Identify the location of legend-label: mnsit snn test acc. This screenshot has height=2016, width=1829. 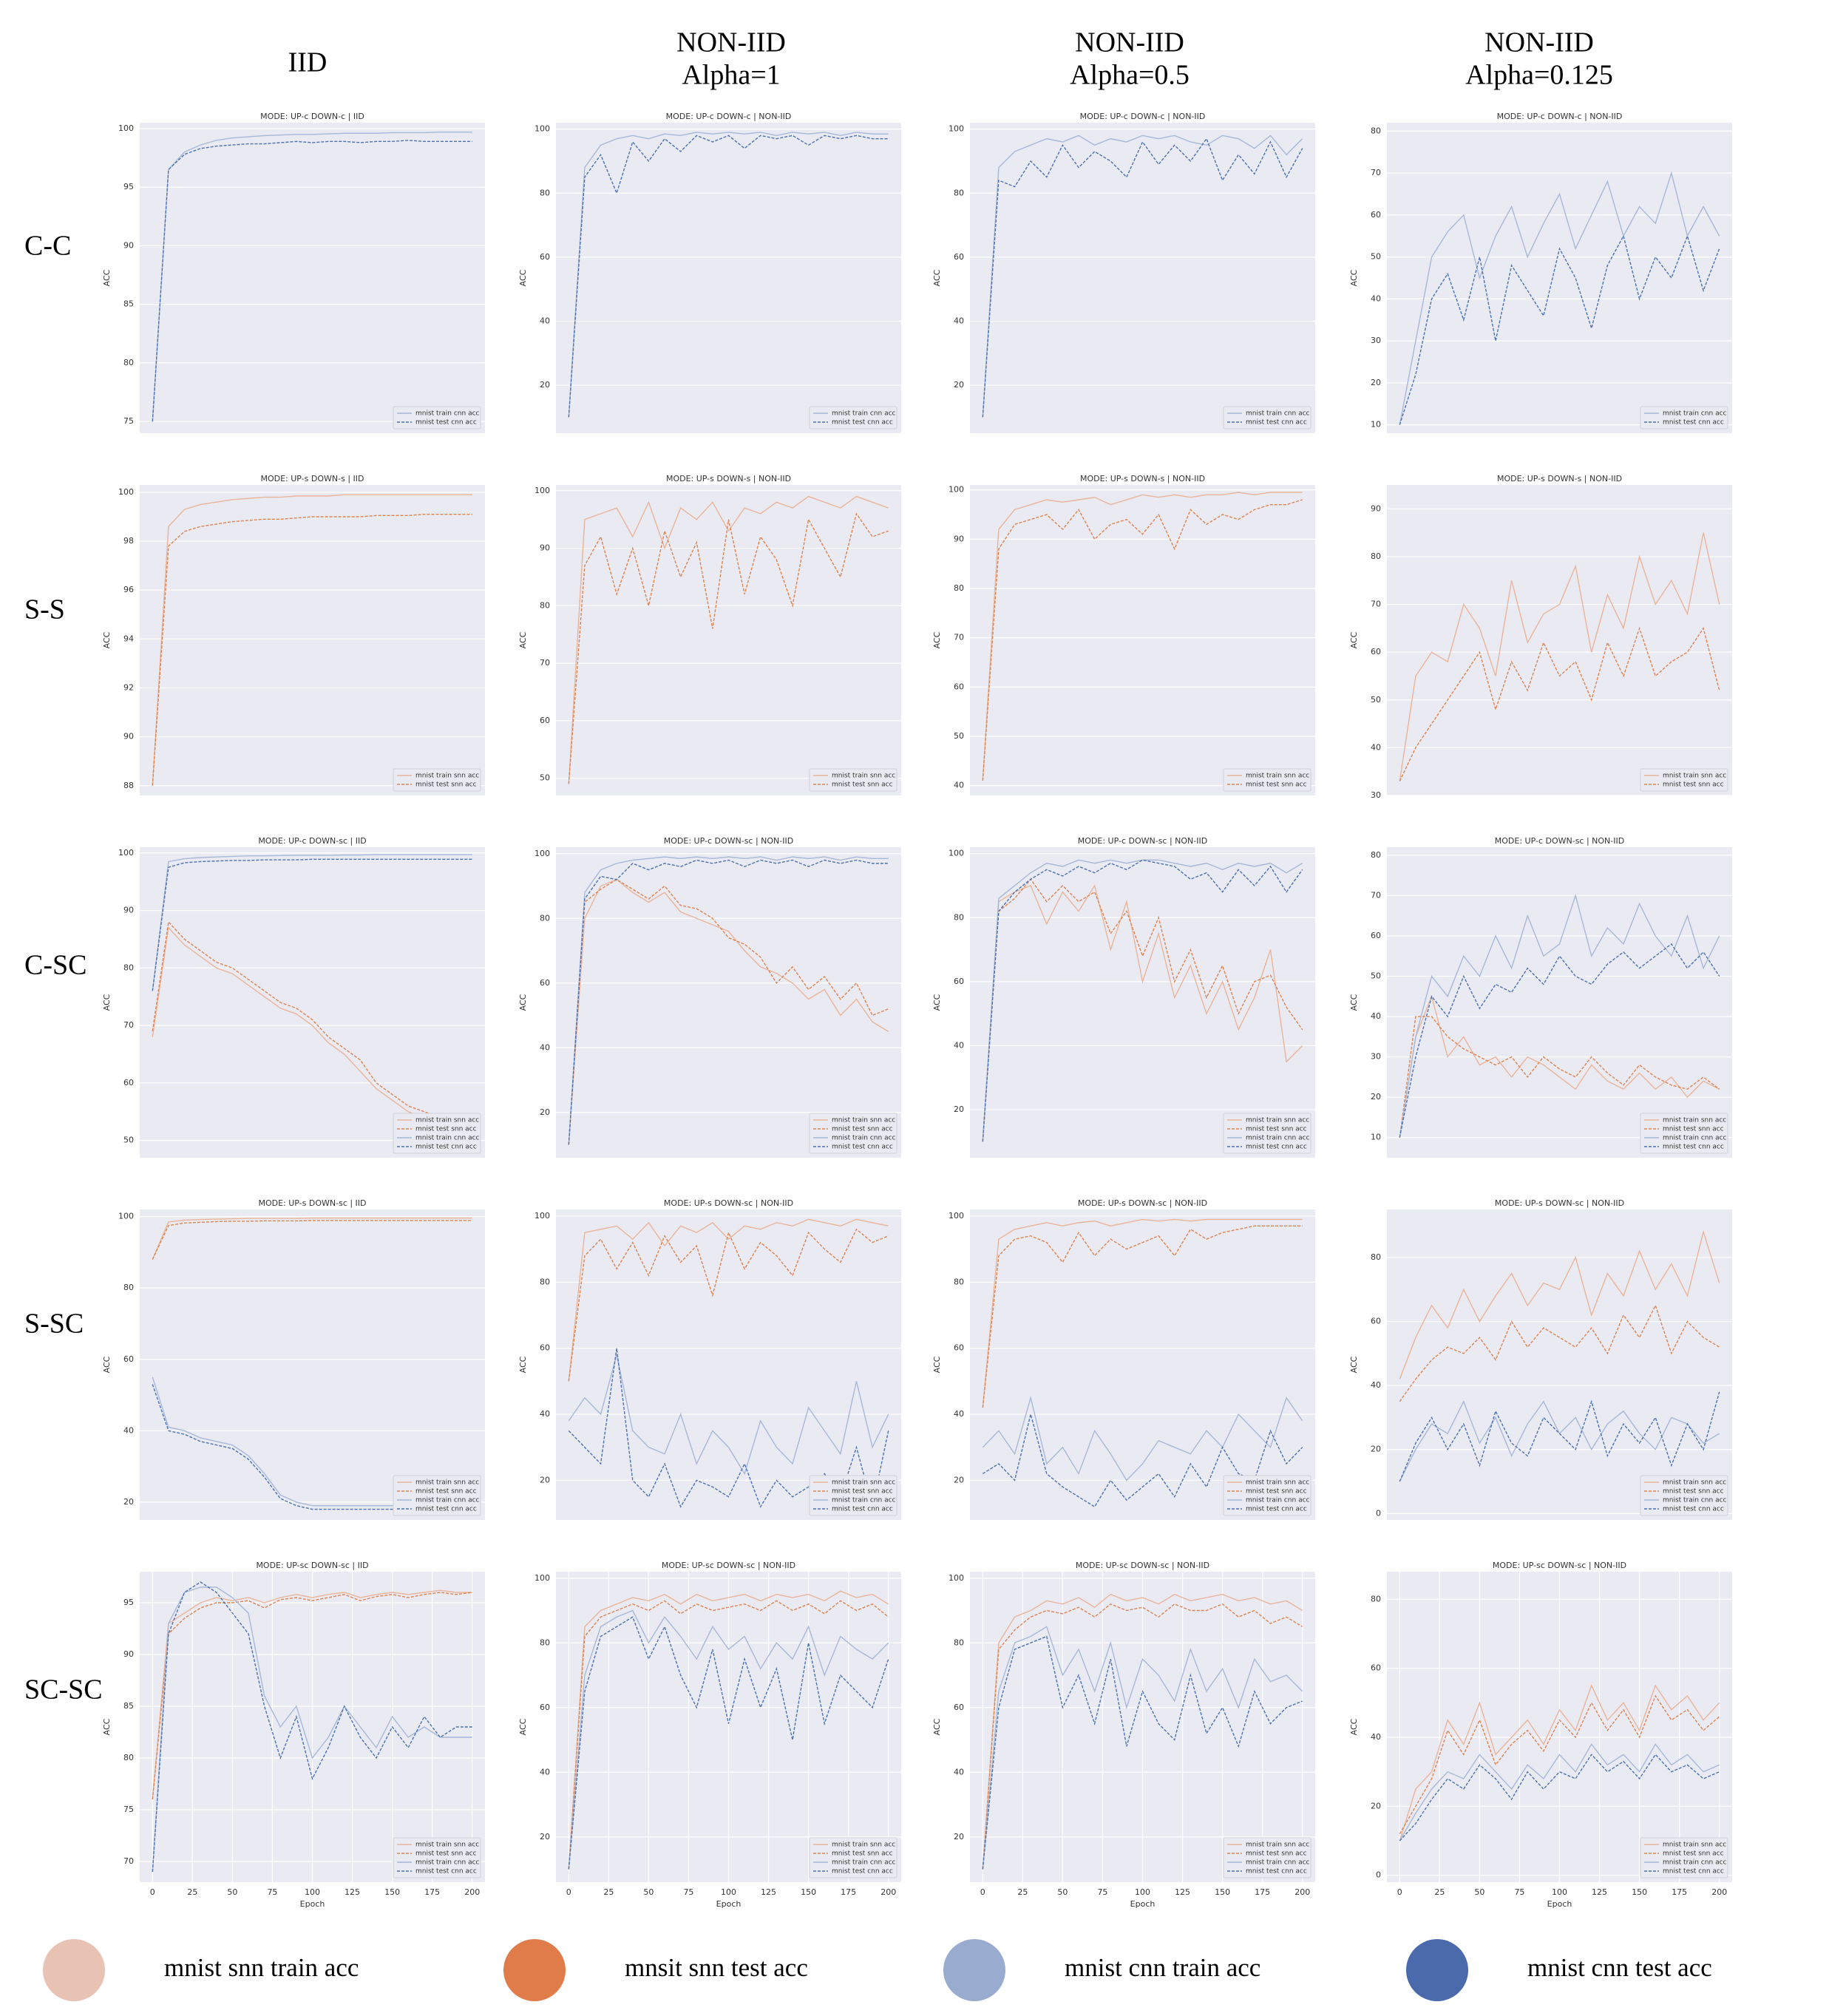
(716, 1967).